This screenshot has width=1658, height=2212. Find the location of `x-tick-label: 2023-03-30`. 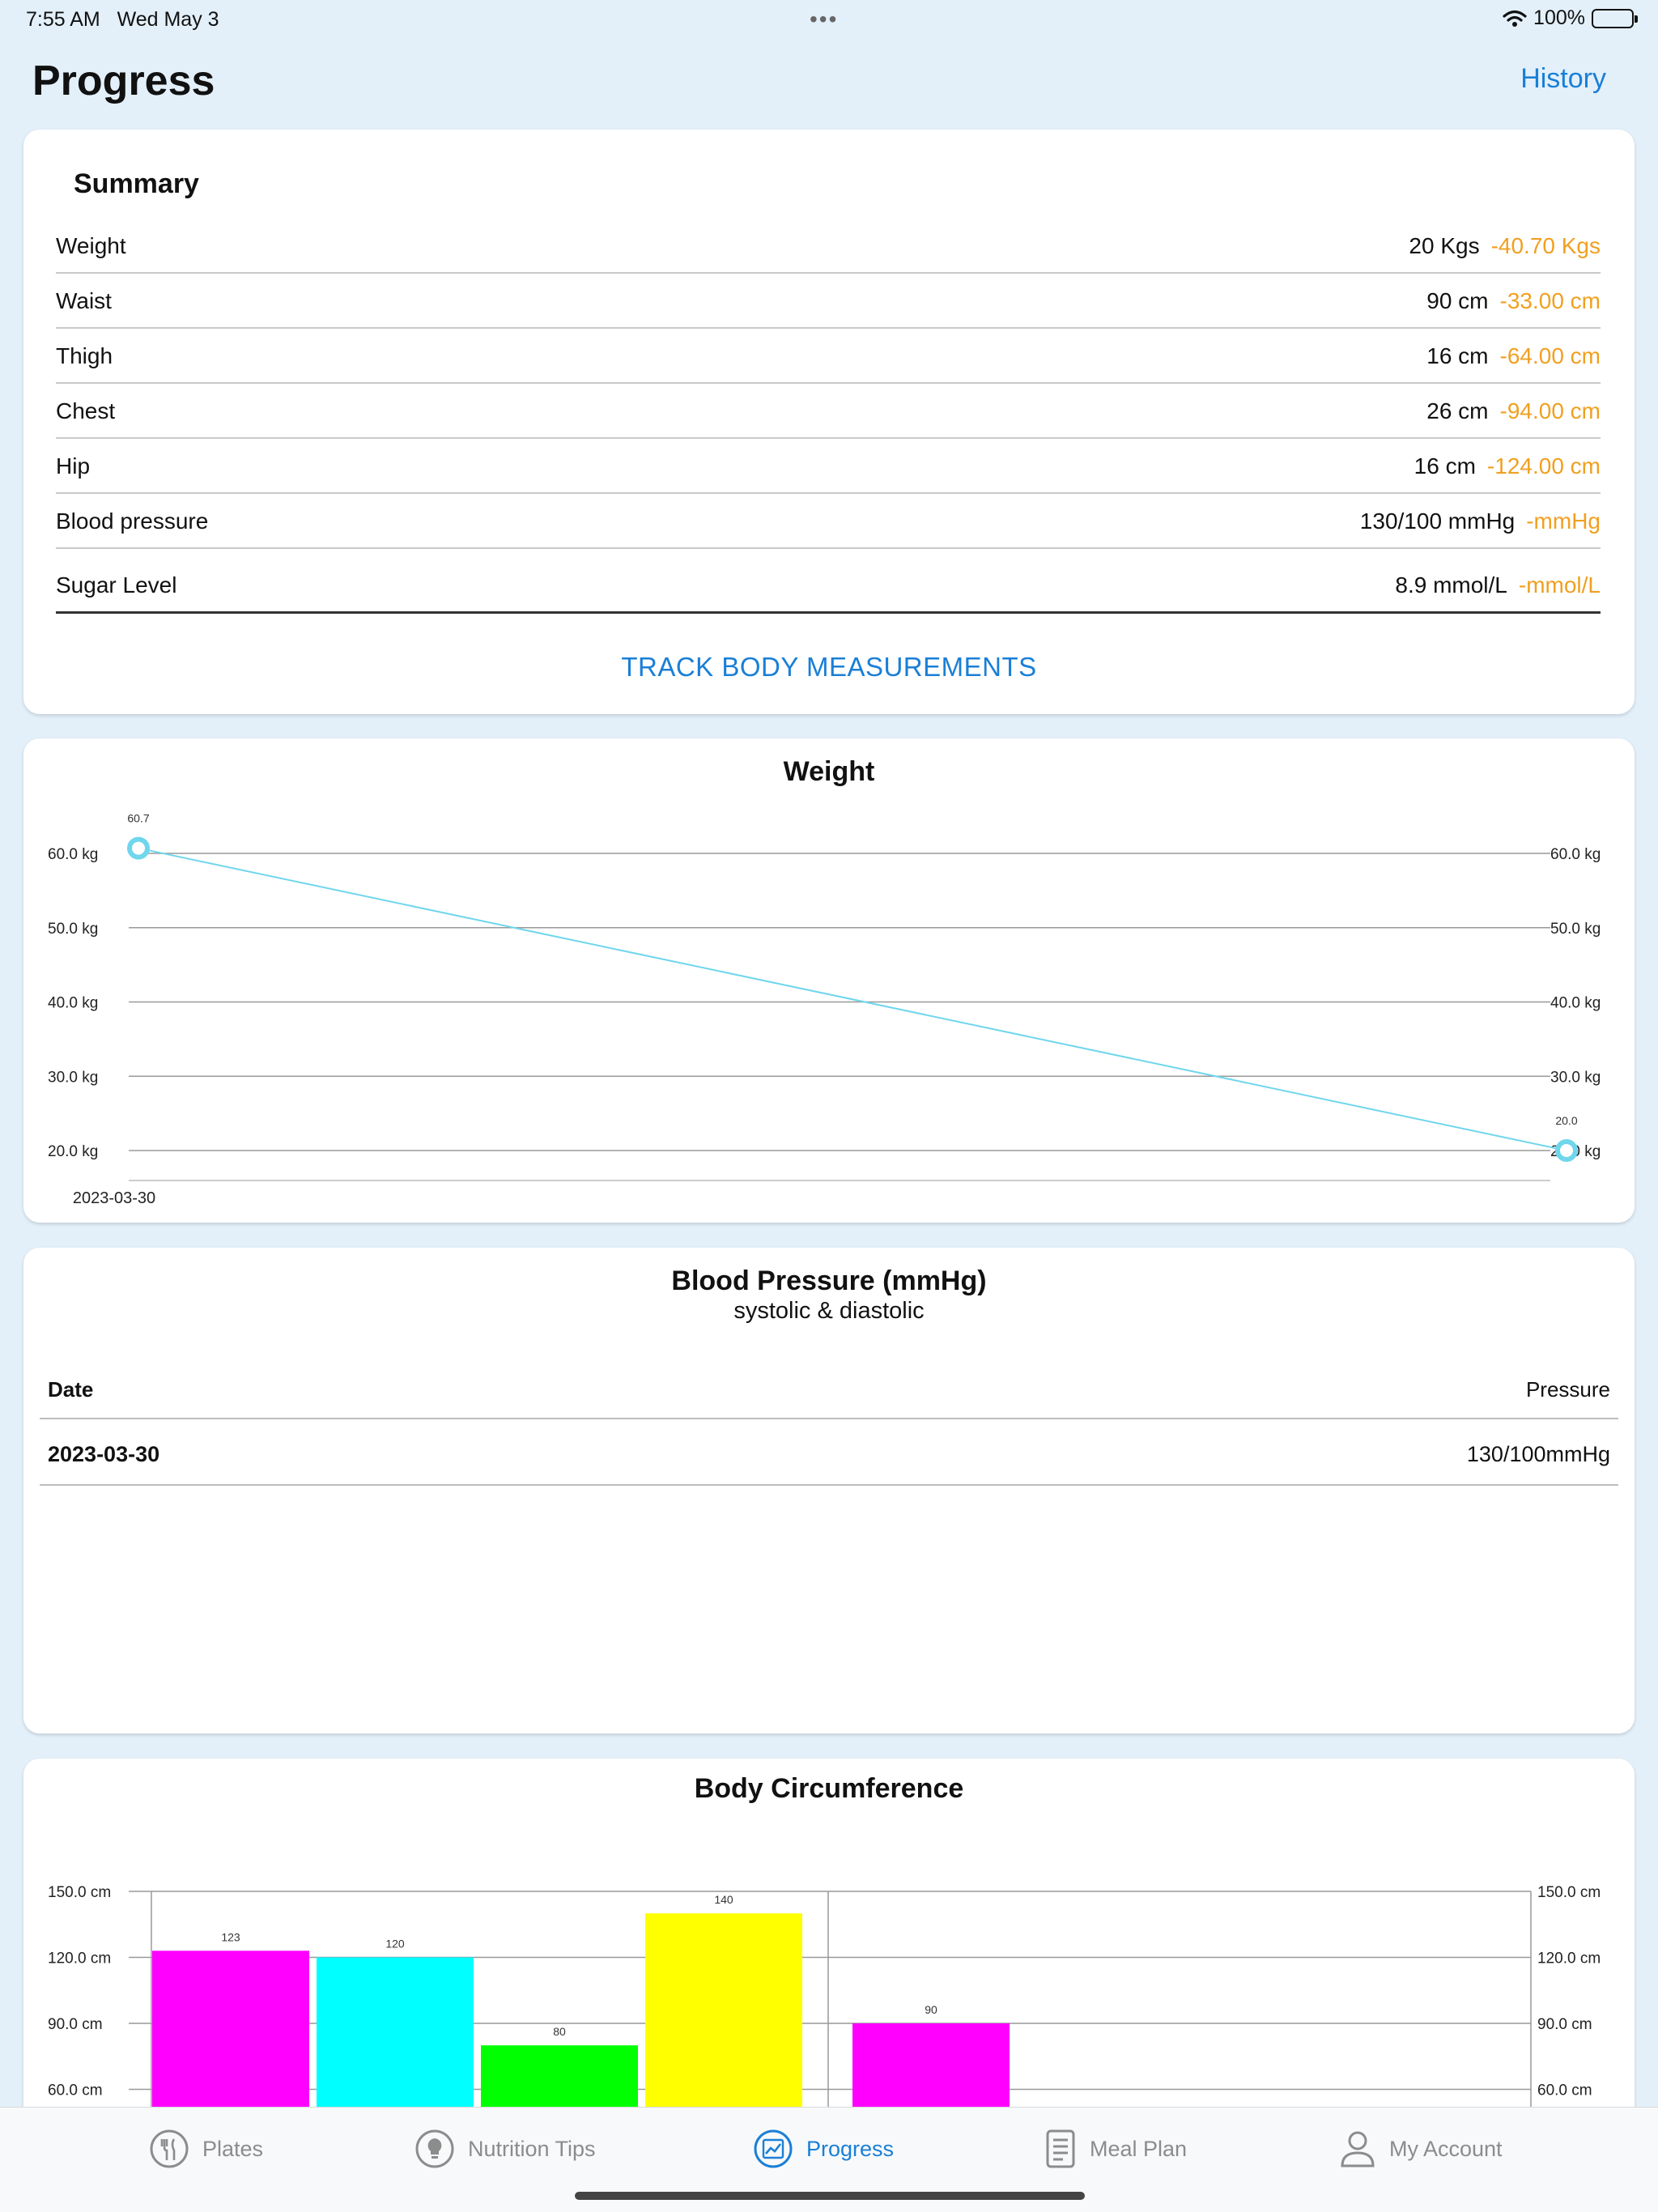

x-tick-label: 2023-03-30 is located at coordinates (114, 1198).